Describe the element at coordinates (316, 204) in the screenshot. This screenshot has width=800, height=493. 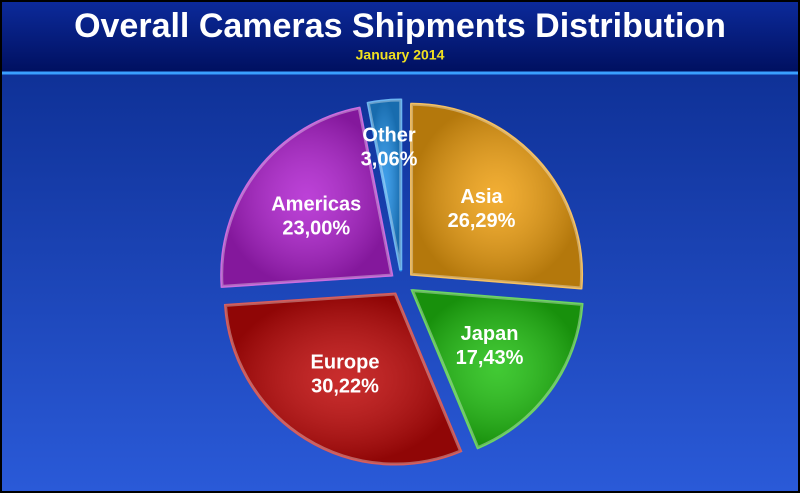
I see `slice-label: Americas` at that location.